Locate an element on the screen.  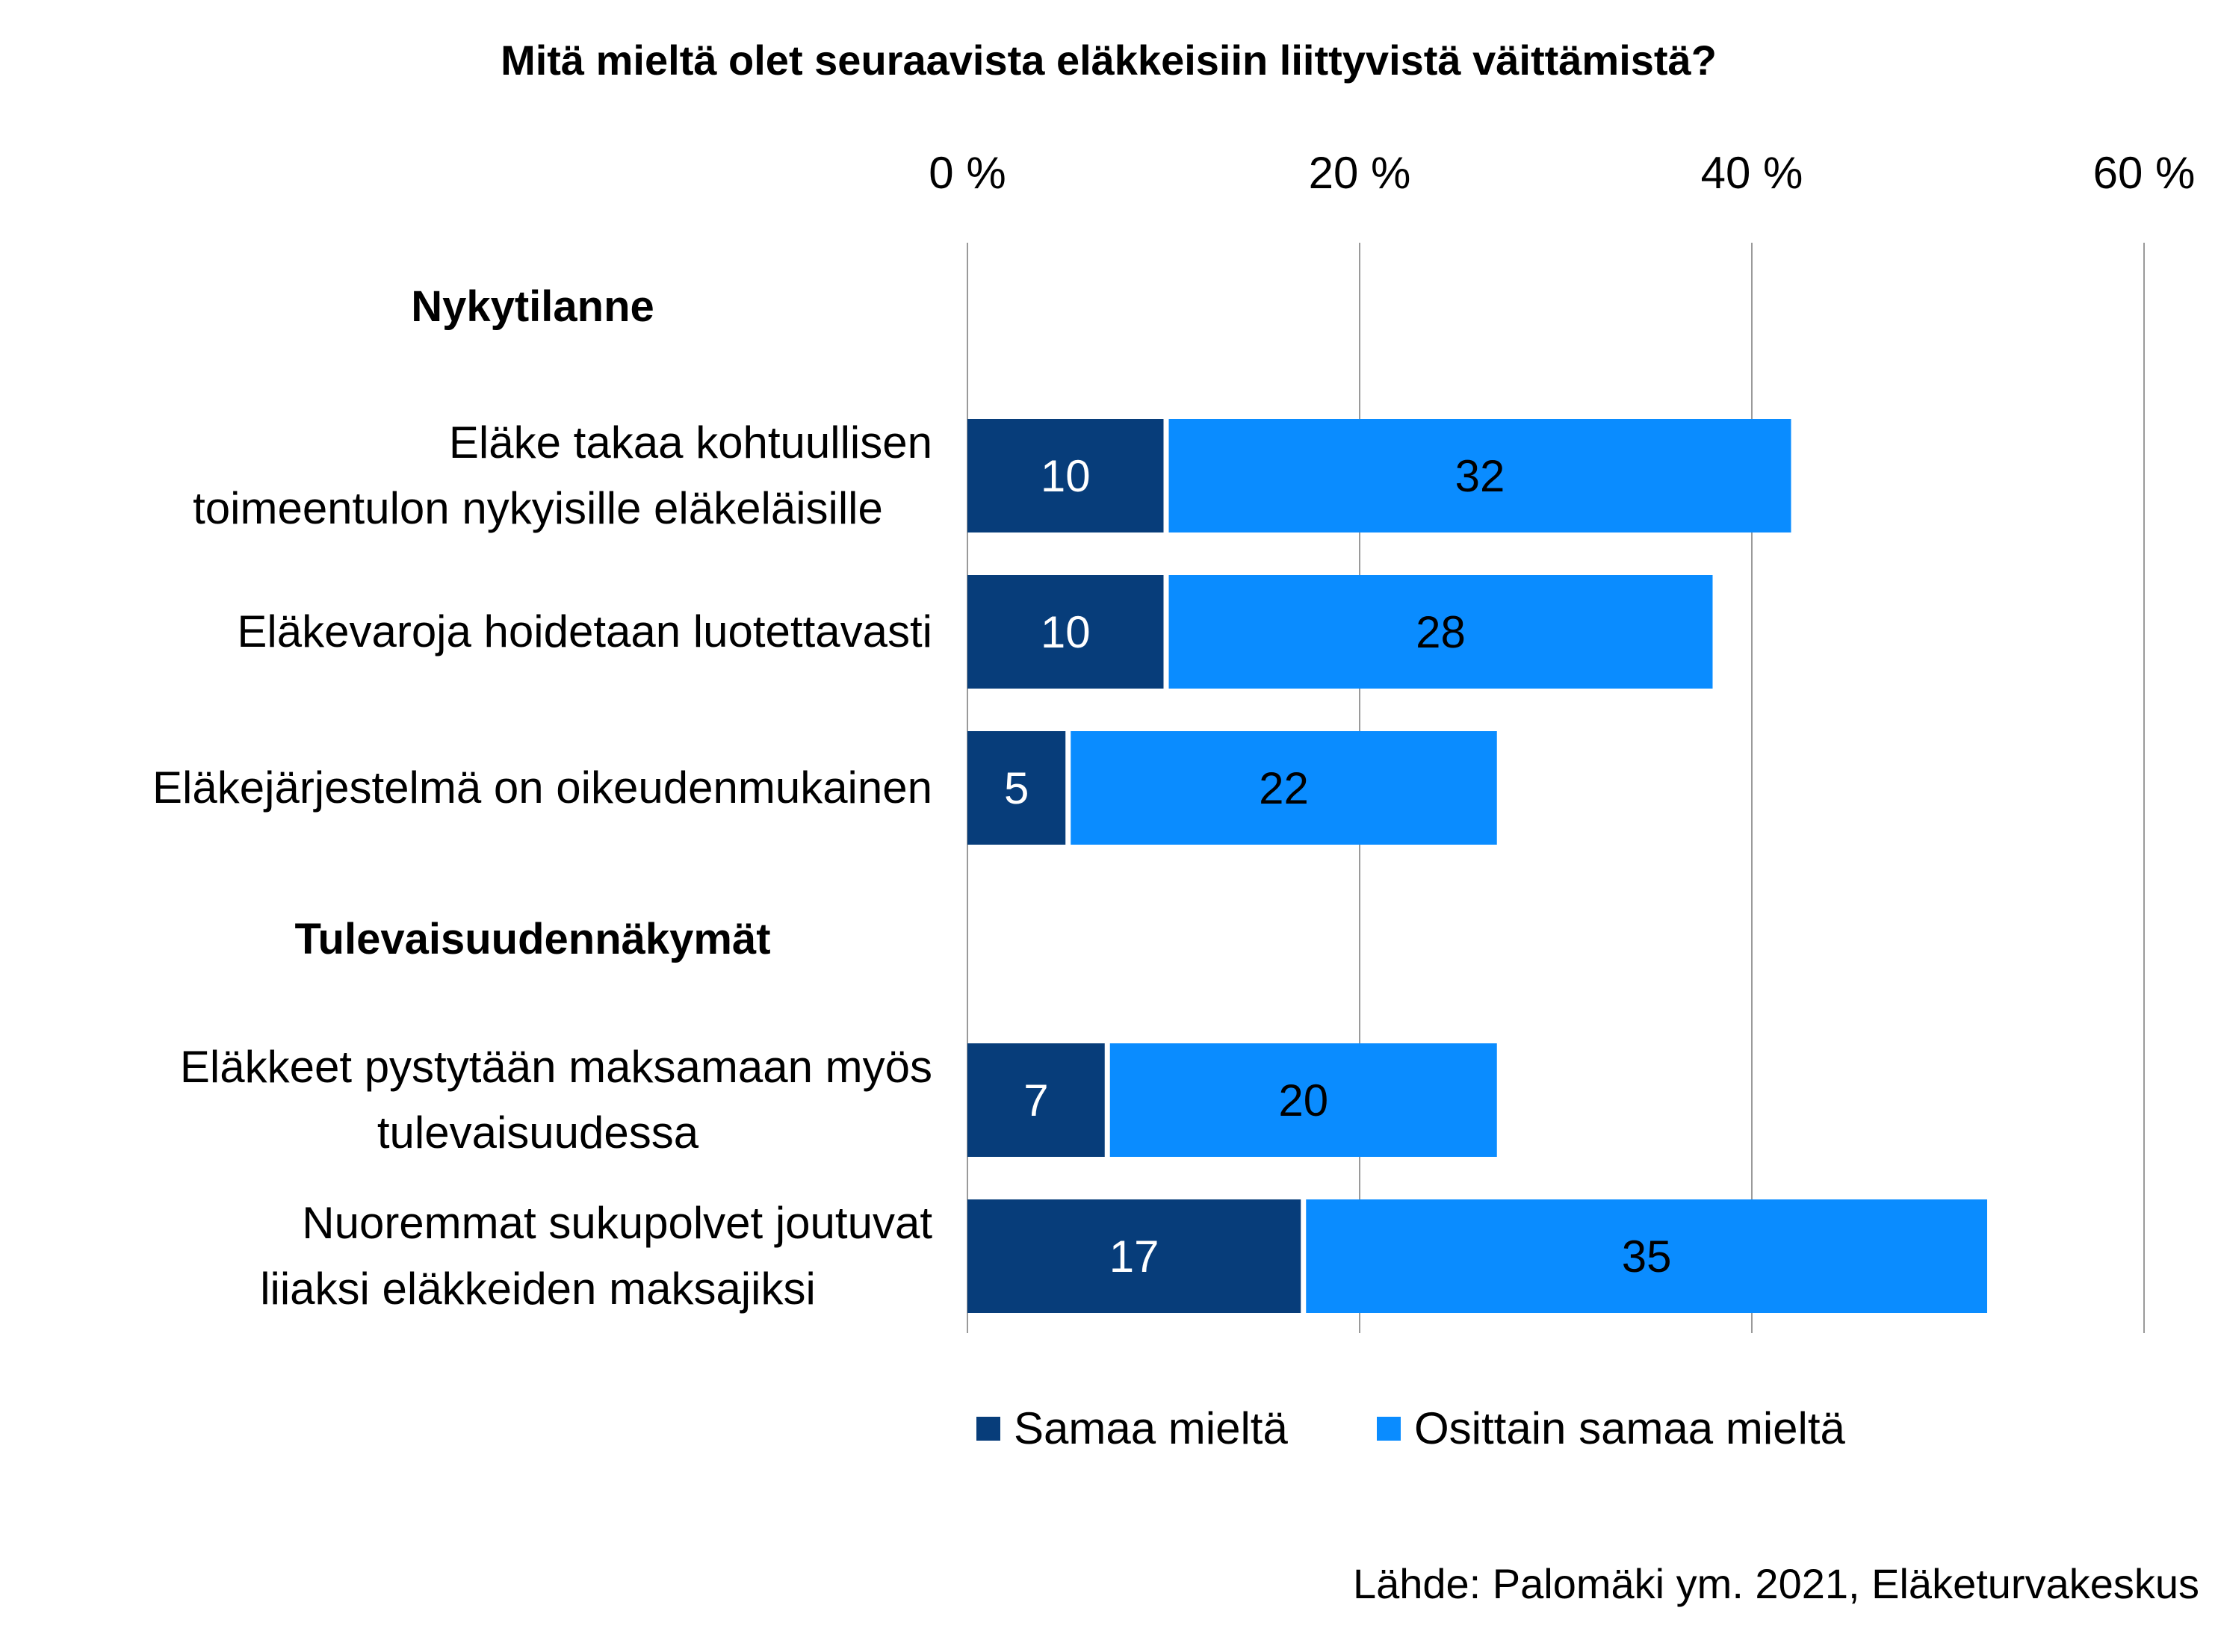
data-label-osittain: 28 is located at coordinates (1441, 632).